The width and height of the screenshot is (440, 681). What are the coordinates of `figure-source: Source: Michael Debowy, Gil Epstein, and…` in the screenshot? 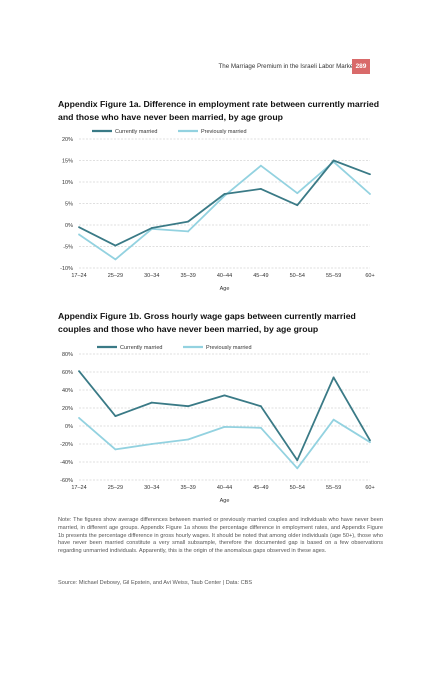 It's located at (155, 583).